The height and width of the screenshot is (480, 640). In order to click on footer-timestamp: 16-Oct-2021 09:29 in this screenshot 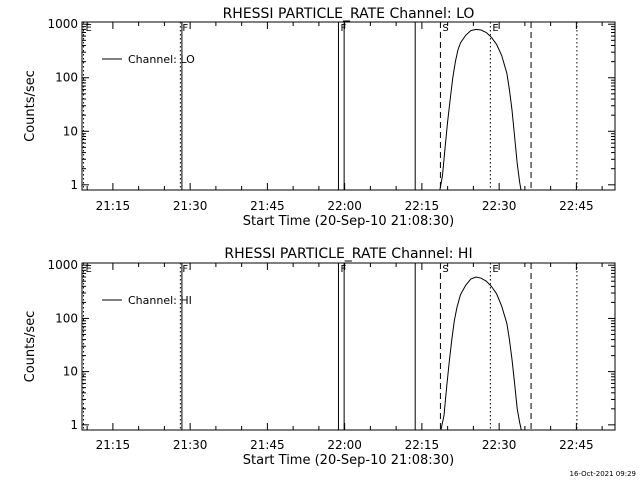, I will do `click(603, 474)`.